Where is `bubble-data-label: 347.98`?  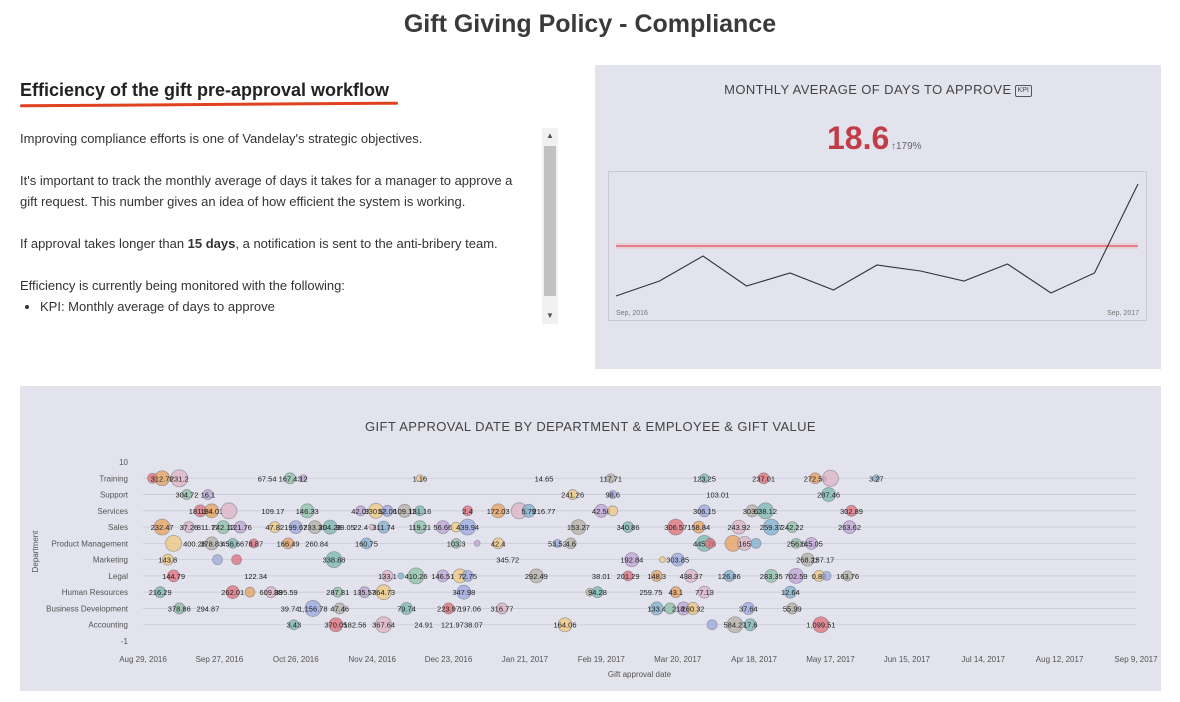 bubble-data-label: 347.98 is located at coordinates (463, 592).